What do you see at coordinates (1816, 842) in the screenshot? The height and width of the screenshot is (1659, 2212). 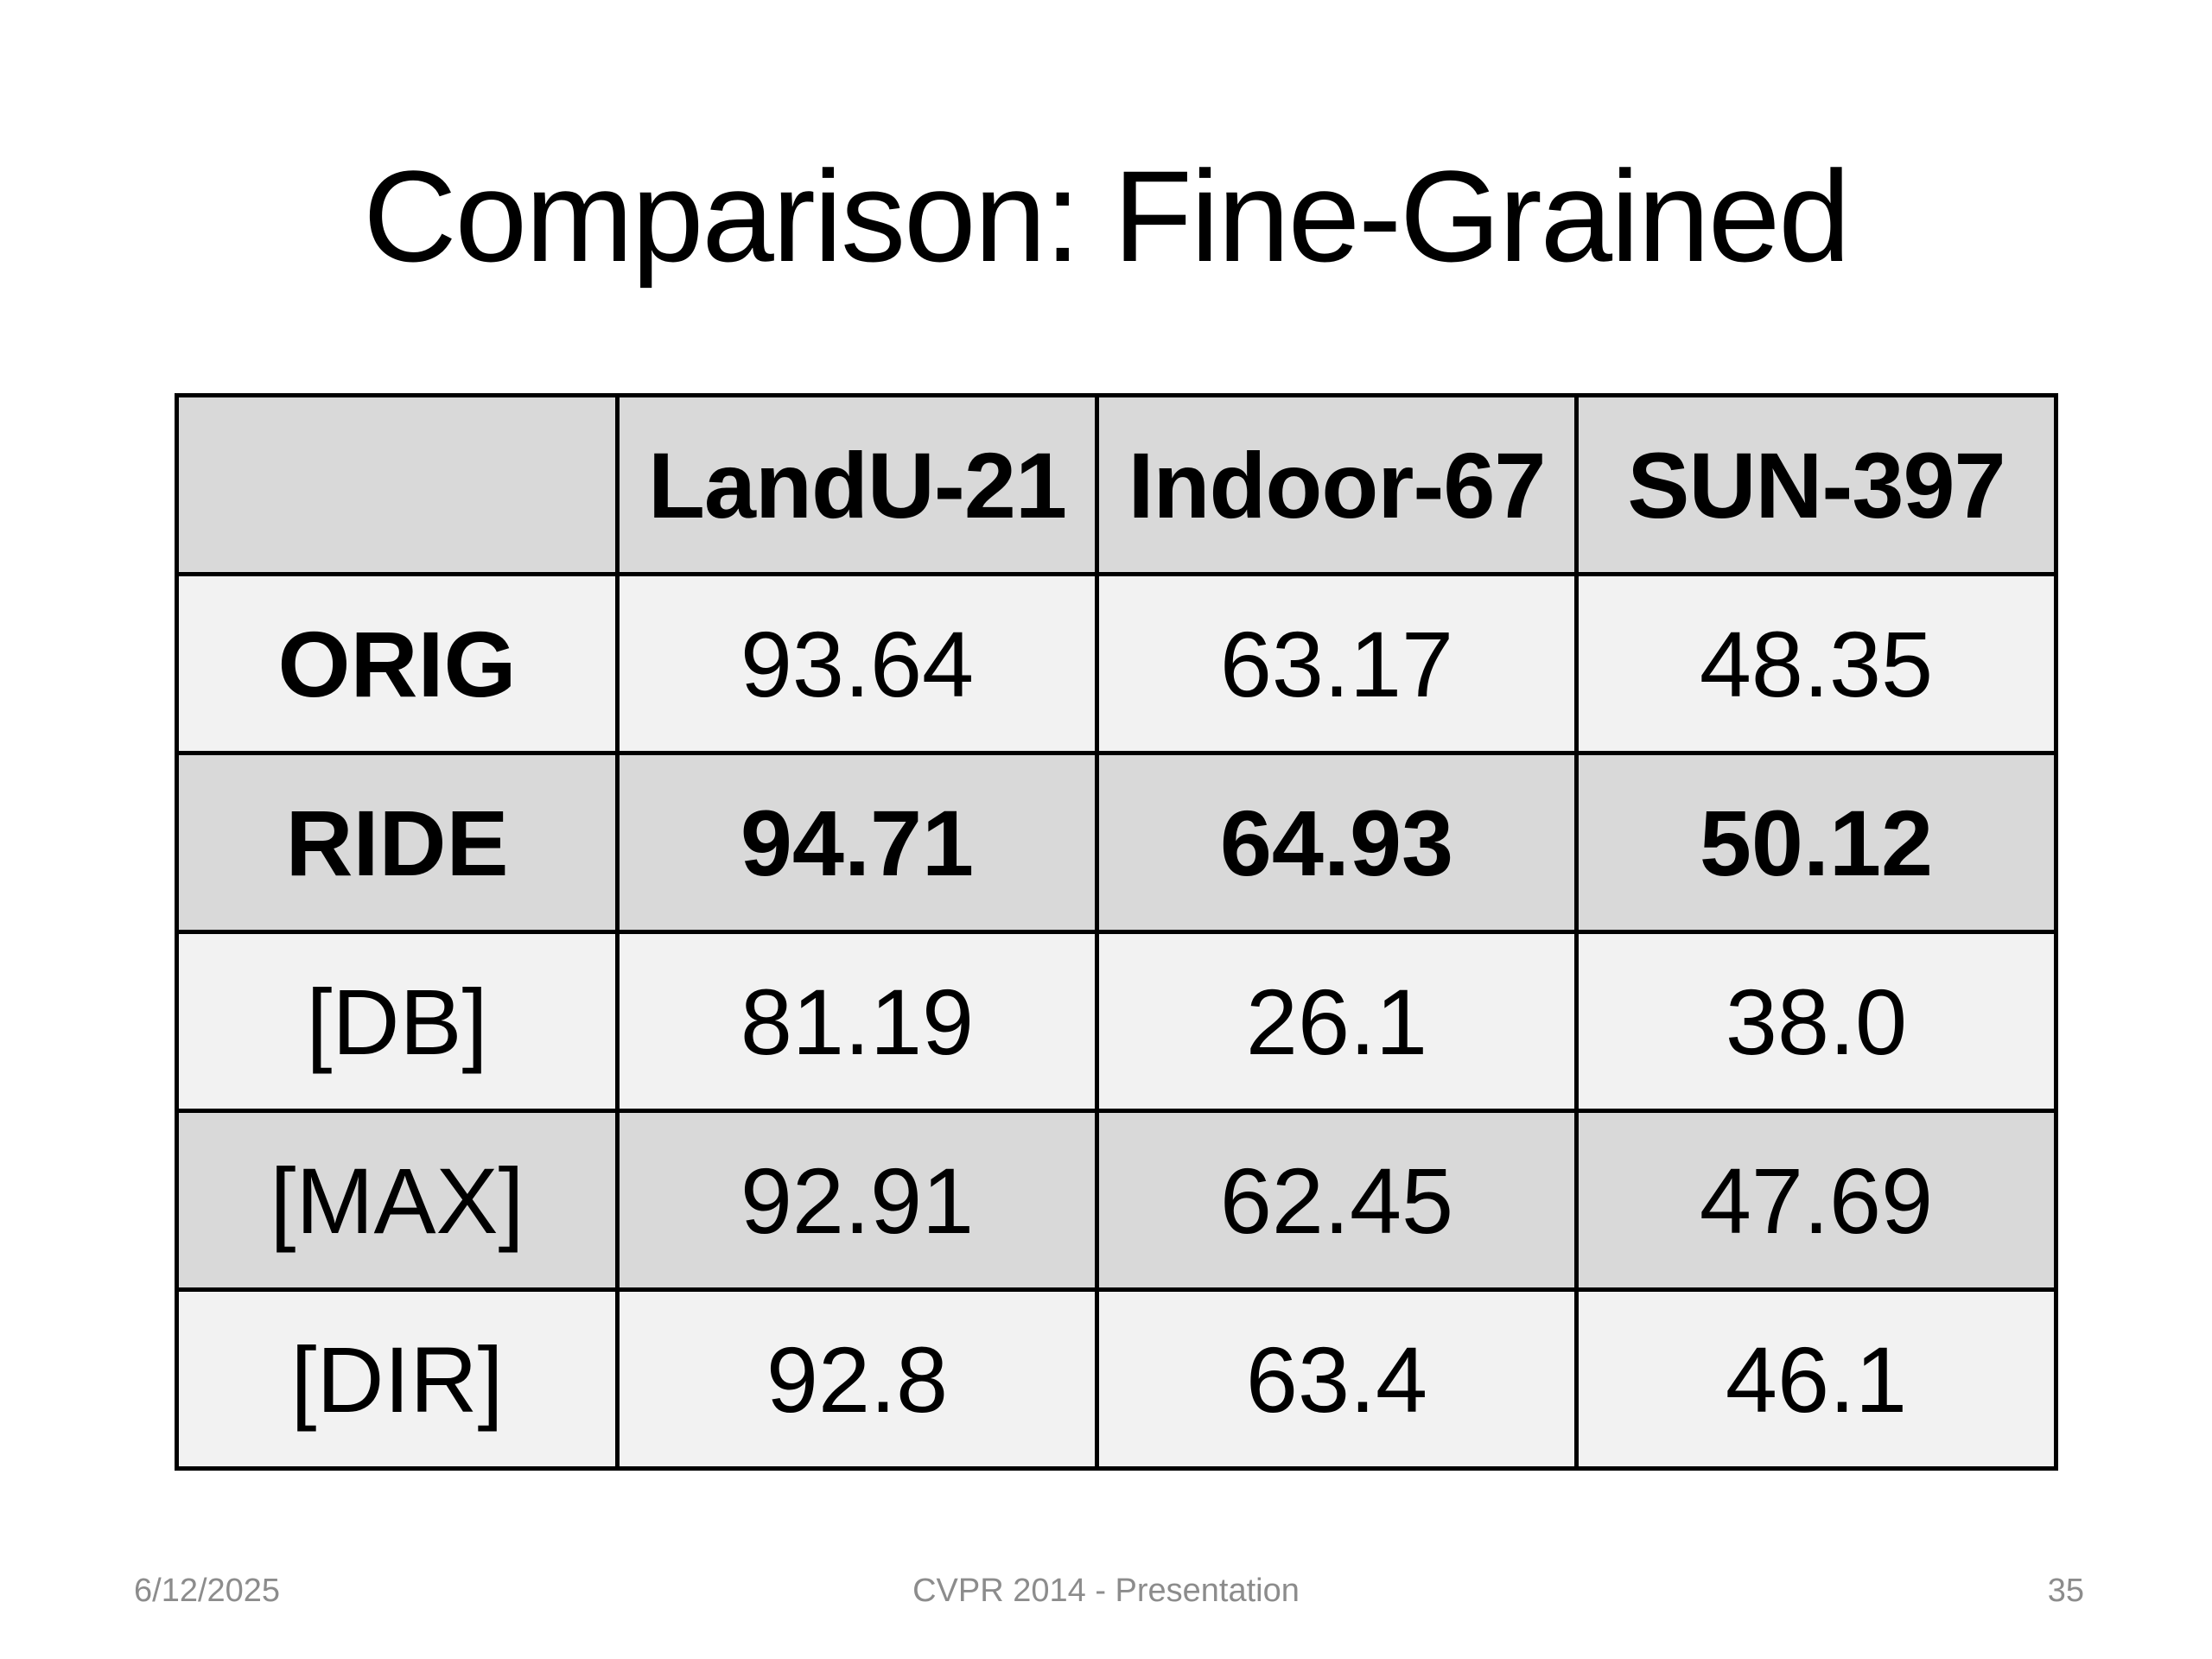 I see `table-cell: 50.12` at bounding box center [1816, 842].